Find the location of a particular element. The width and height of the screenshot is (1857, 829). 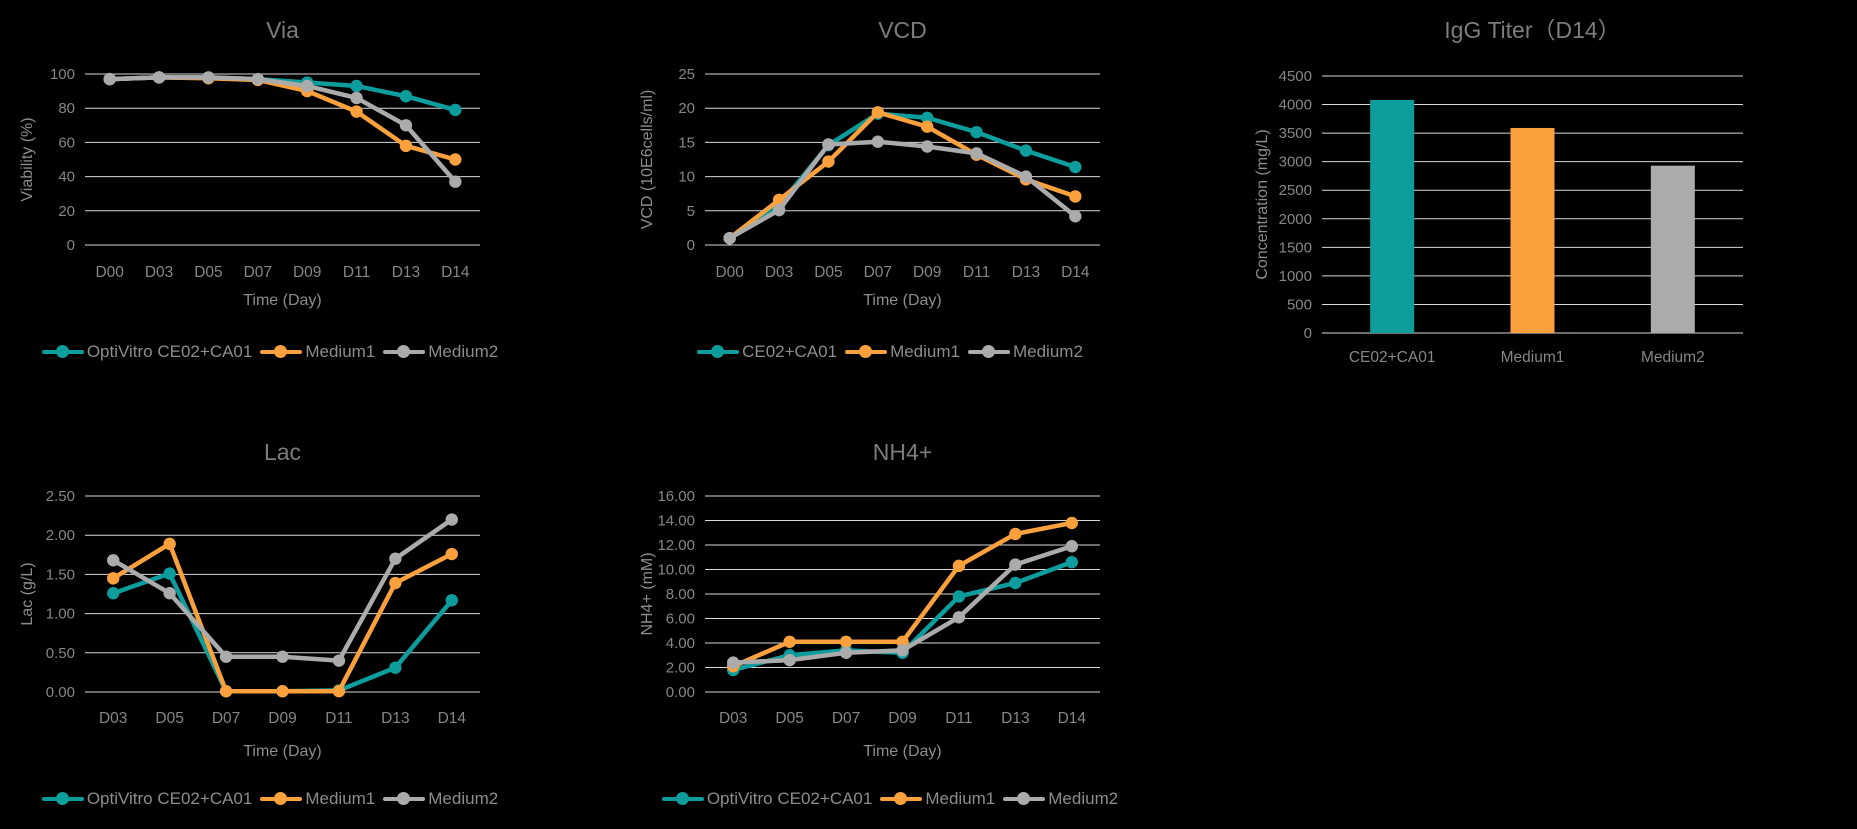

y-tick-label: 15 is located at coordinates (686, 142).